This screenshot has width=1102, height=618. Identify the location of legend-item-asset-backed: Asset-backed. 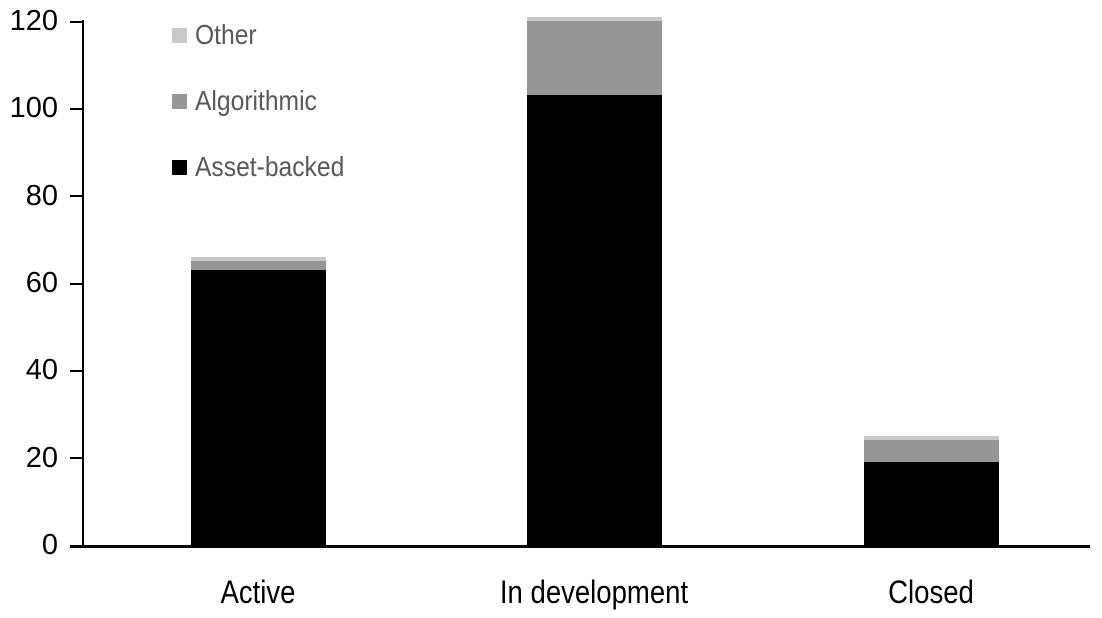
(268, 167).